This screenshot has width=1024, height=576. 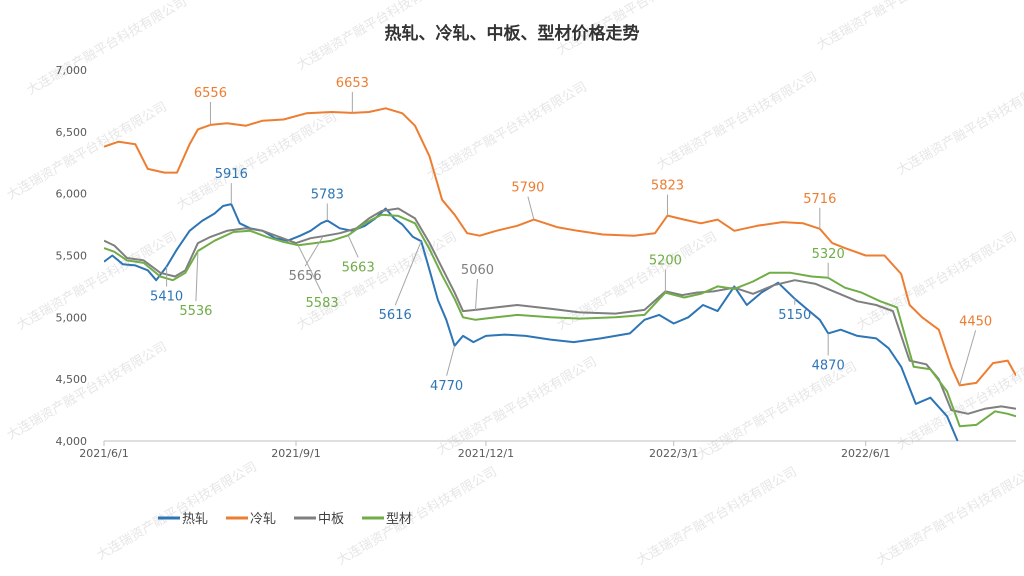 What do you see at coordinates (865, 453) in the screenshot?
I see `x-tick-label: 2022/6/1` at bounding box center [865, 453].